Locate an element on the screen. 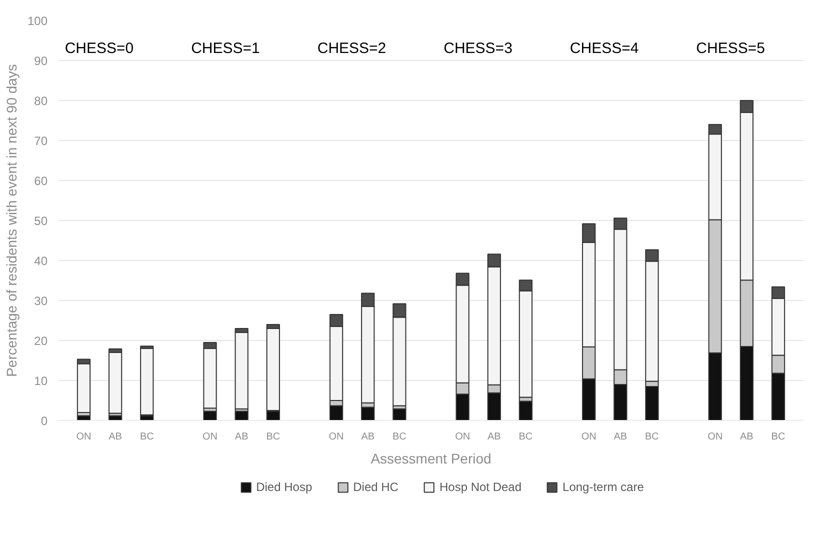 The image size is (835, 560). y-tick-label: 10 is located at coordinates (41, 381).